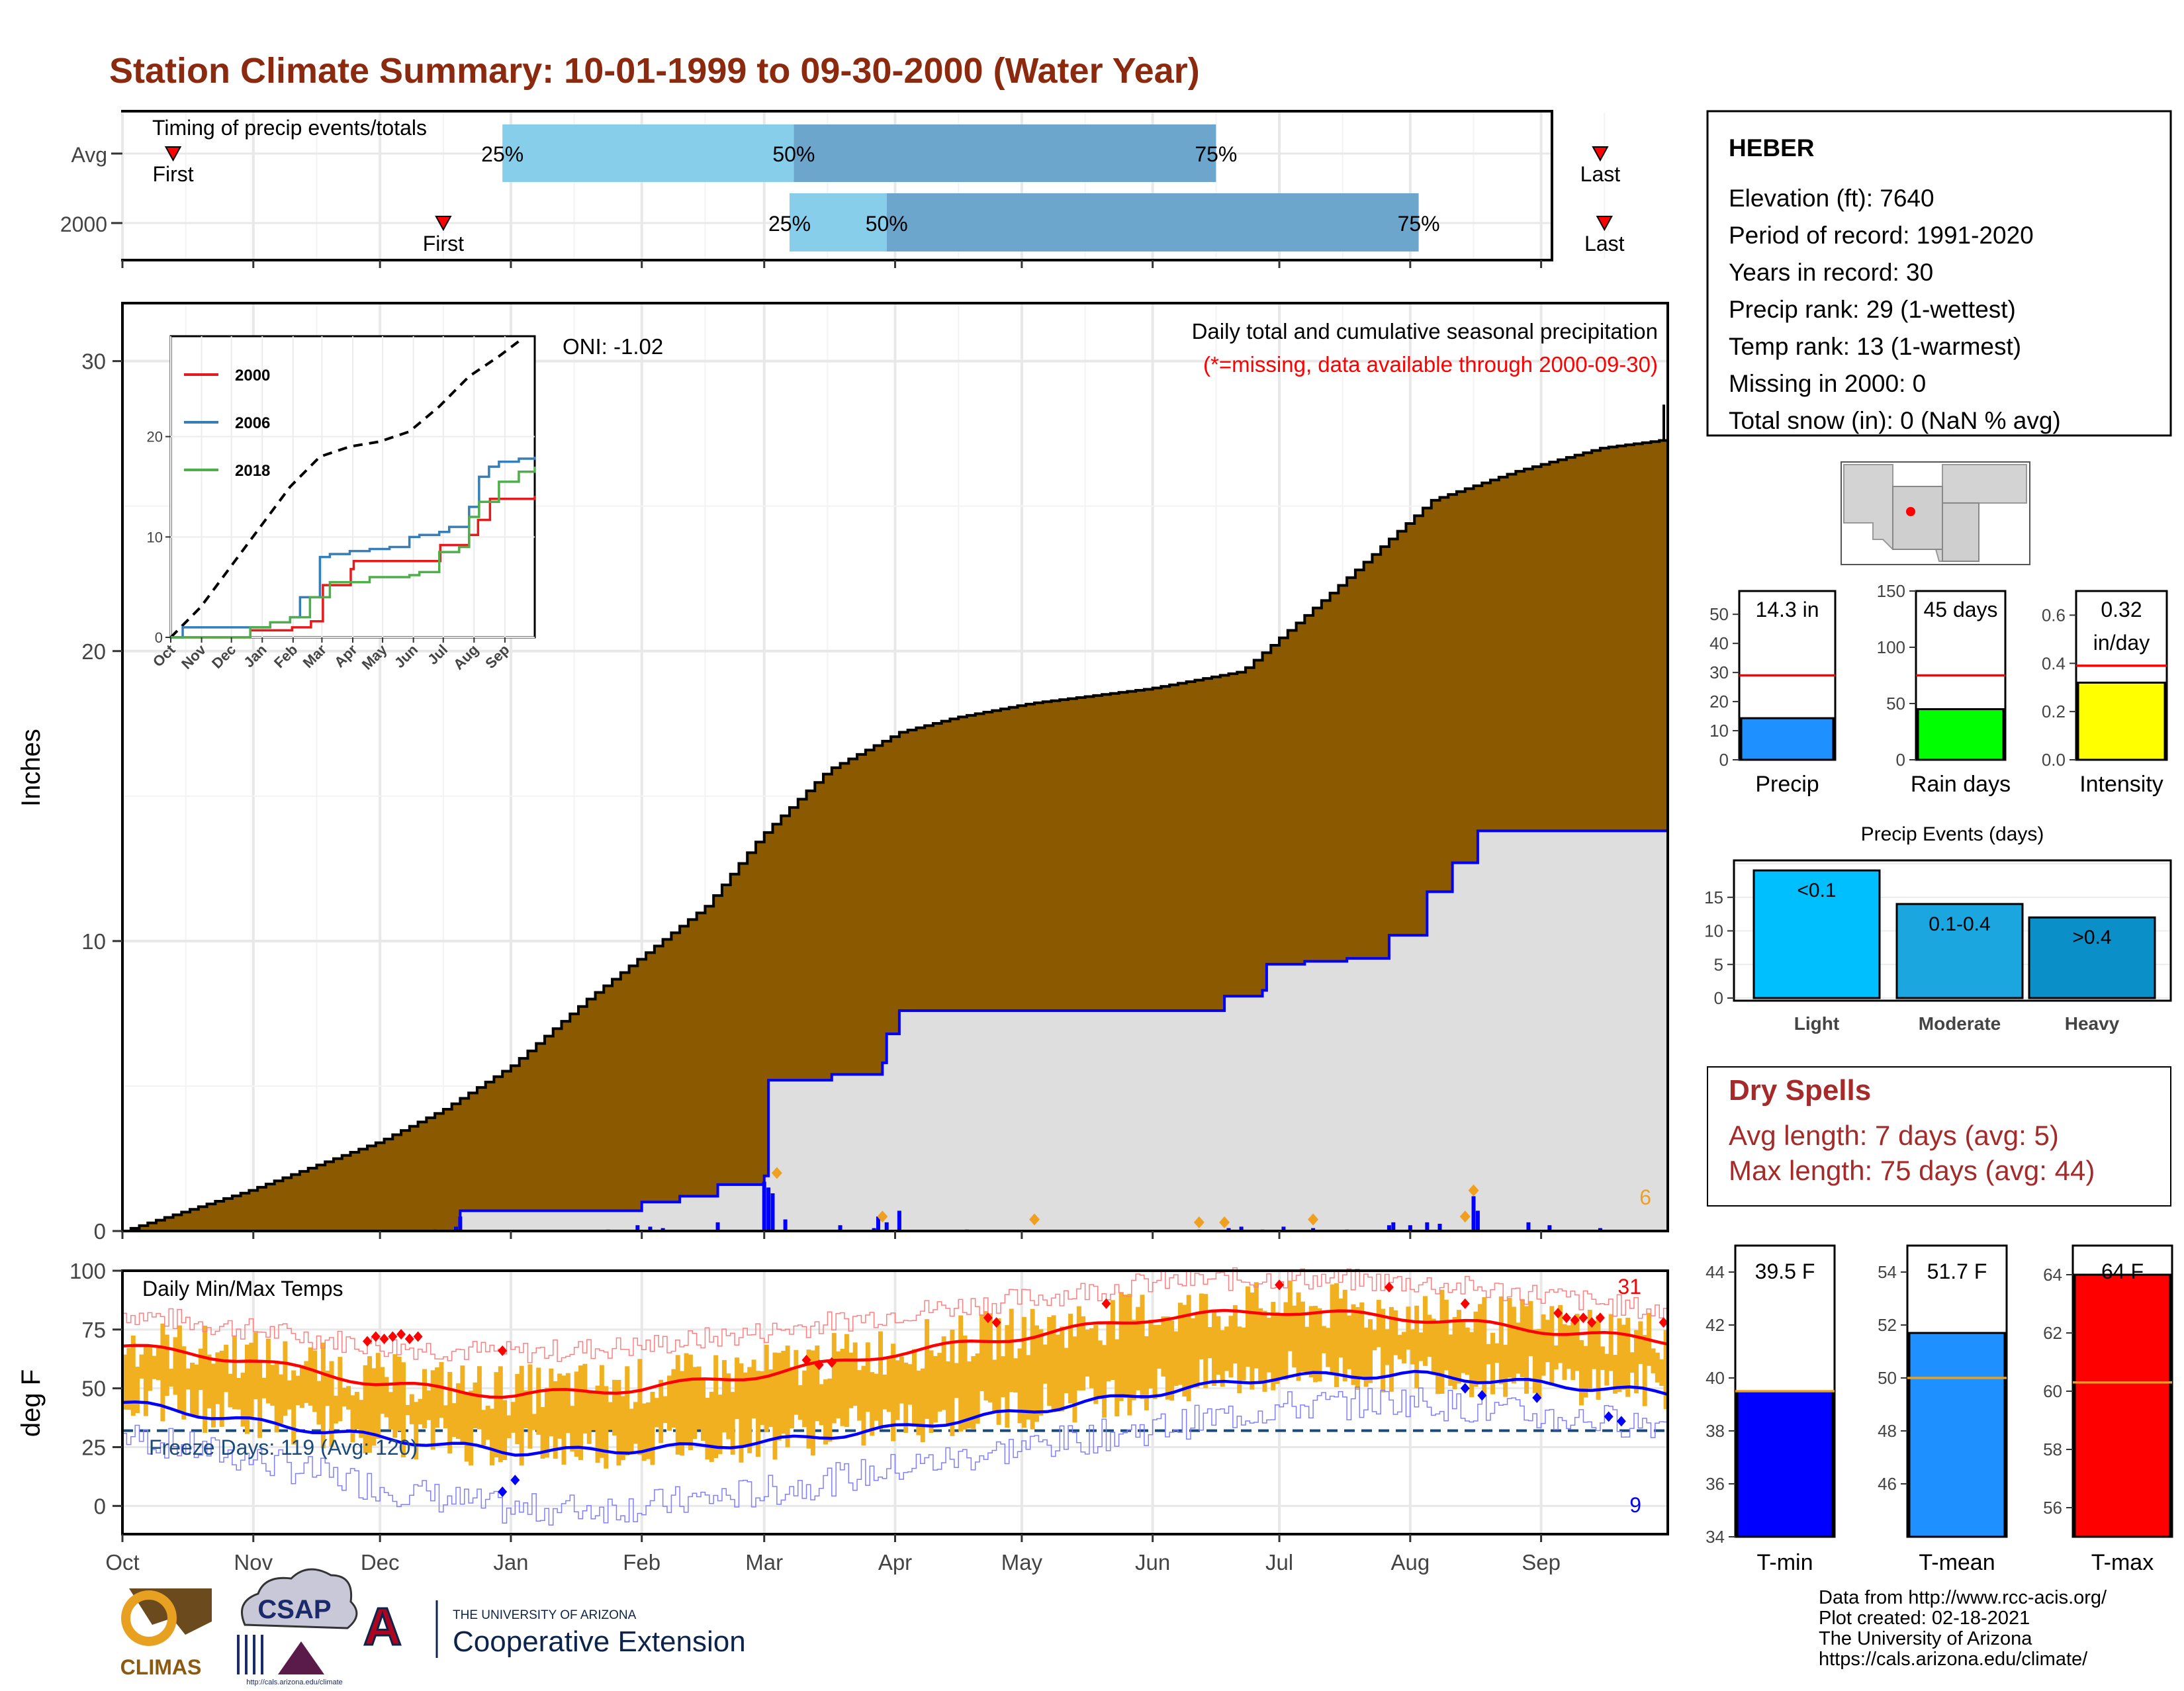  I want to click on precip-y-tick-label: 30, so click(93, 361).